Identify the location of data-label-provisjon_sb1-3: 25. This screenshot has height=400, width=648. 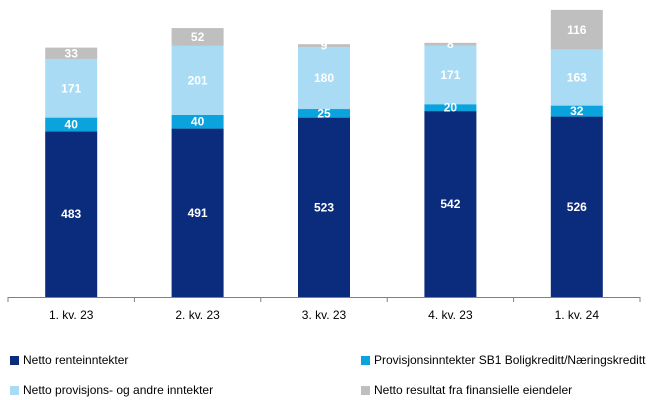
(324, 113).